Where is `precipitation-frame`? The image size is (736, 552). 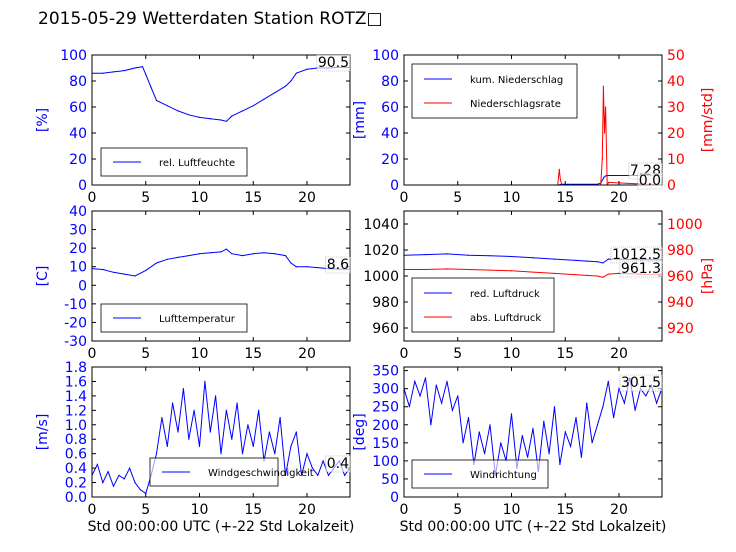 precipitation-frame is located at coordinates (533, 120).